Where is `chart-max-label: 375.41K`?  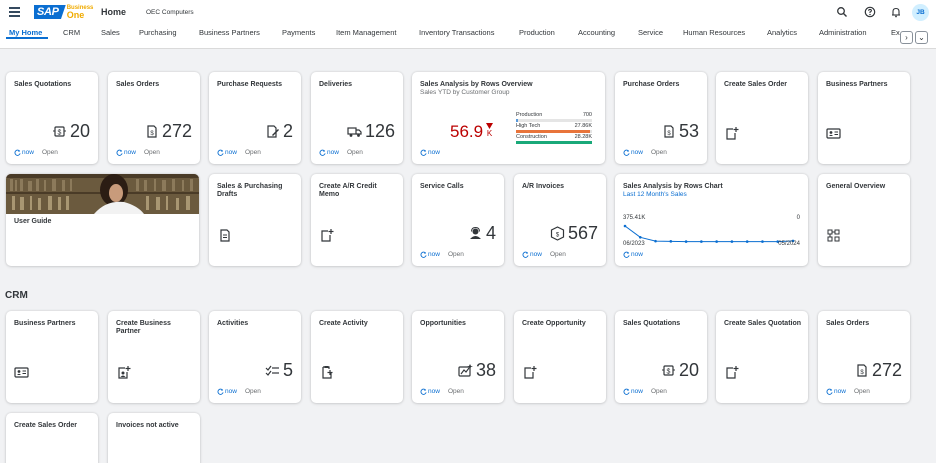
chart-max-label: 375.41K is located at coordinates (634, 218).